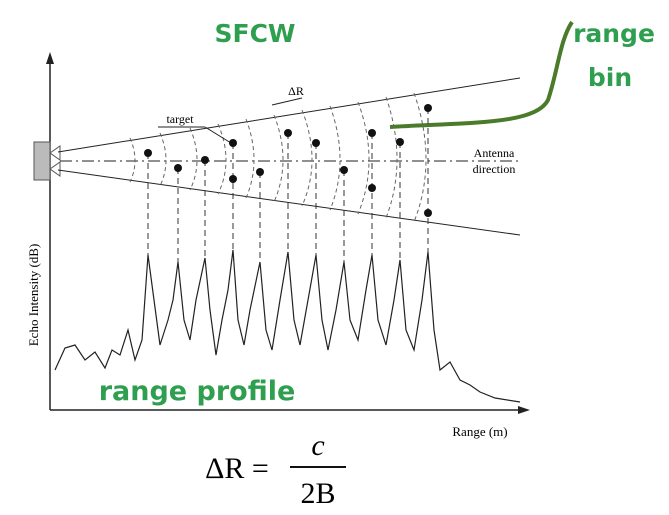  Describe the element at coordinates (317, 445) in the screenshot. I see `formula-numerator: c` at that location.